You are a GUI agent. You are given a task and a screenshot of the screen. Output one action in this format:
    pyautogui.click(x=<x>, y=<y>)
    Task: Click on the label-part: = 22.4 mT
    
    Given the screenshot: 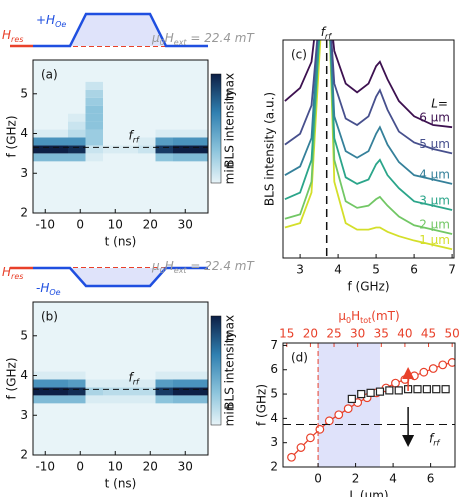 What is the action you would take?
    pyautogui.click(x=221, y=38)
    